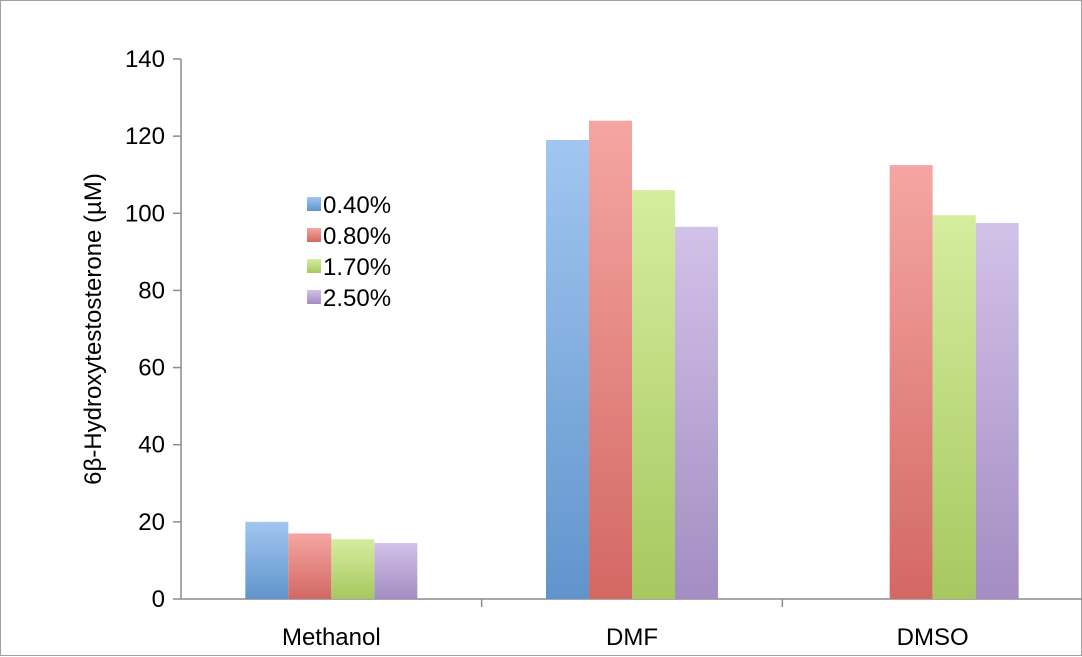  I want to click on x-tick-label: DMSO, so click(933, 637).